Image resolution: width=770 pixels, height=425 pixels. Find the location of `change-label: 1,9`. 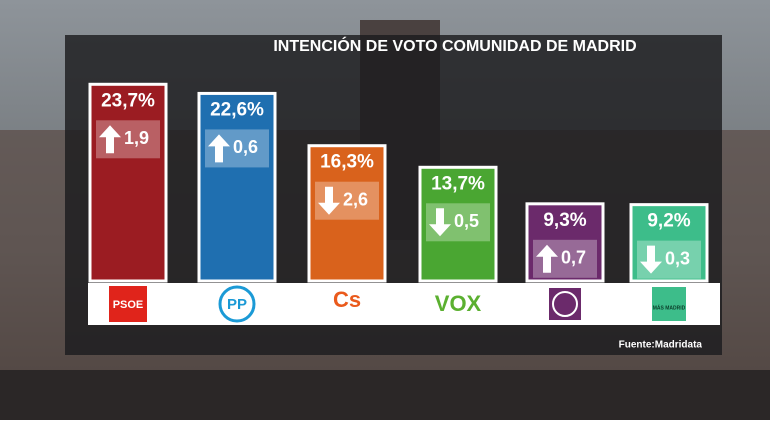

change-label: 1,9 is located at coordinates (136, 138).